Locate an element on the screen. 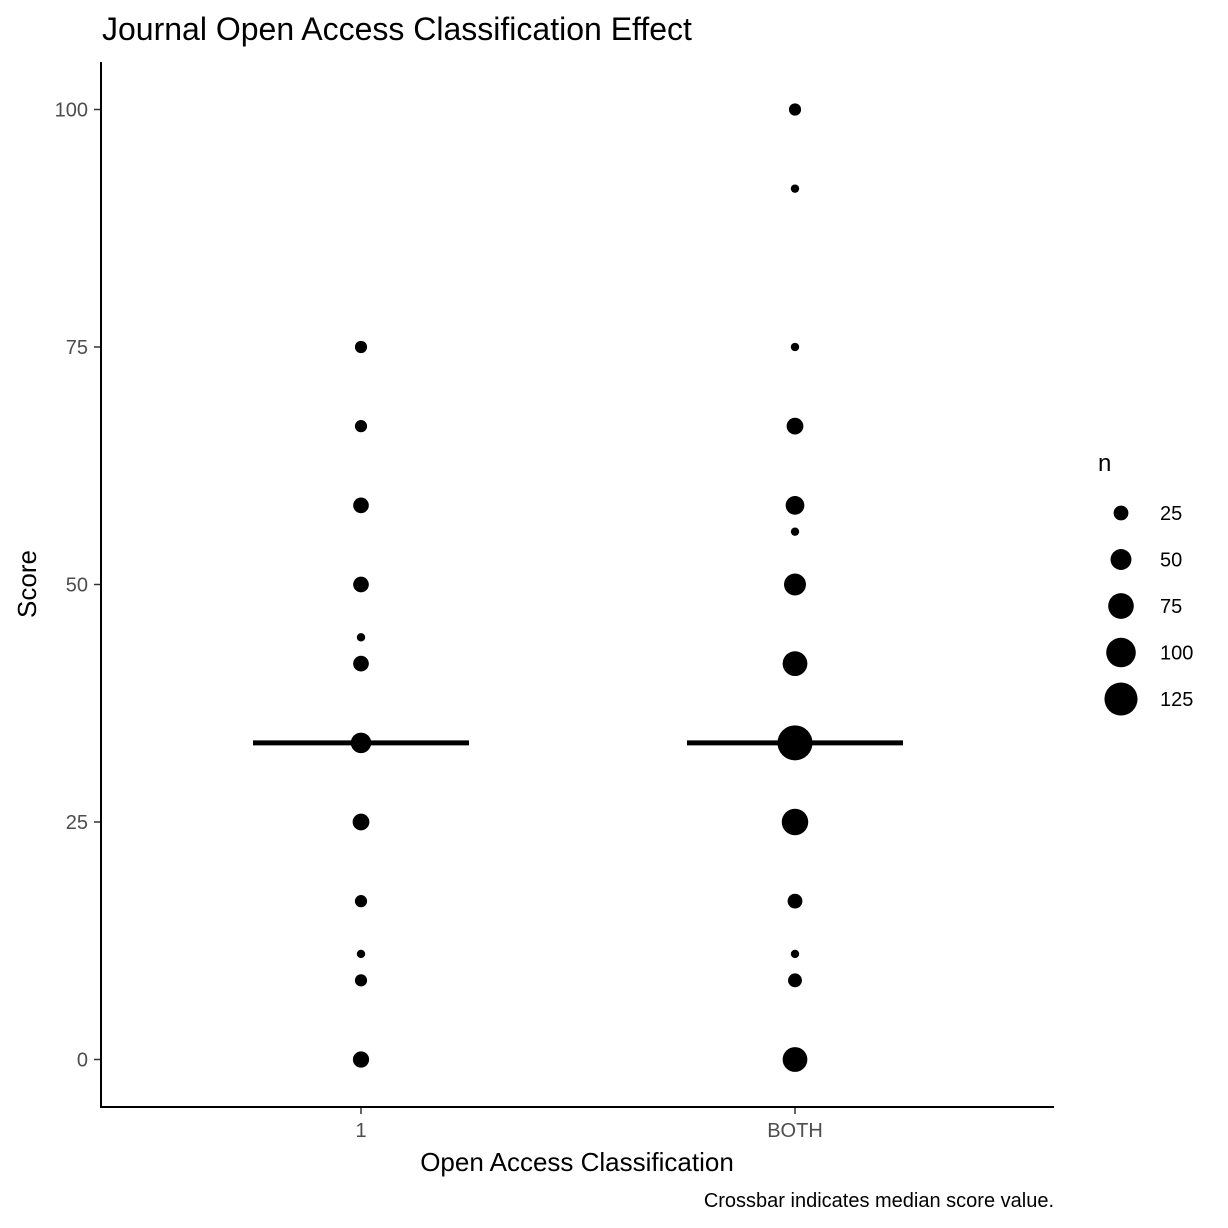  y-tick-label: 100 is located at coordinates (71, 111).